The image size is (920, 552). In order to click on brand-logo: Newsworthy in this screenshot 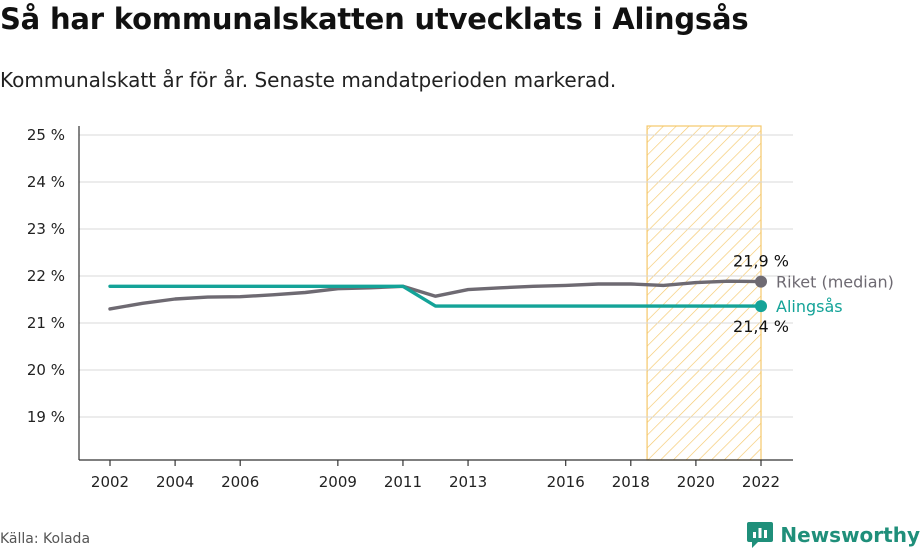, I will do `click(833, 535)`.